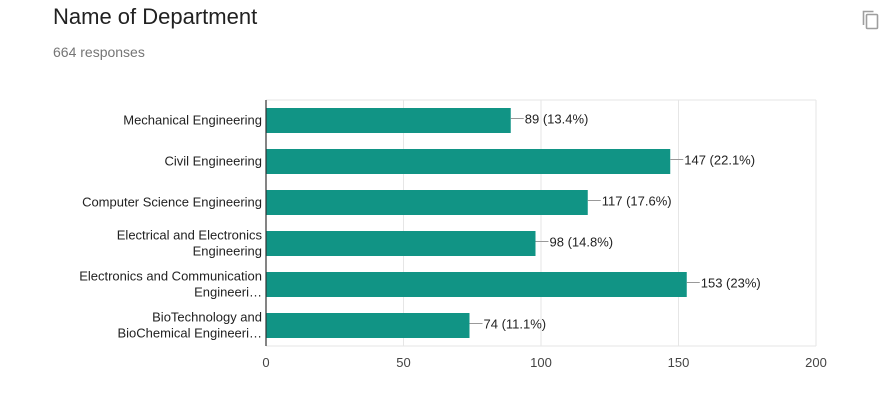  Describe the element at coordinates (637, 201) in the screenshot. I see `data-label: 117 (17.6%)` at that location.